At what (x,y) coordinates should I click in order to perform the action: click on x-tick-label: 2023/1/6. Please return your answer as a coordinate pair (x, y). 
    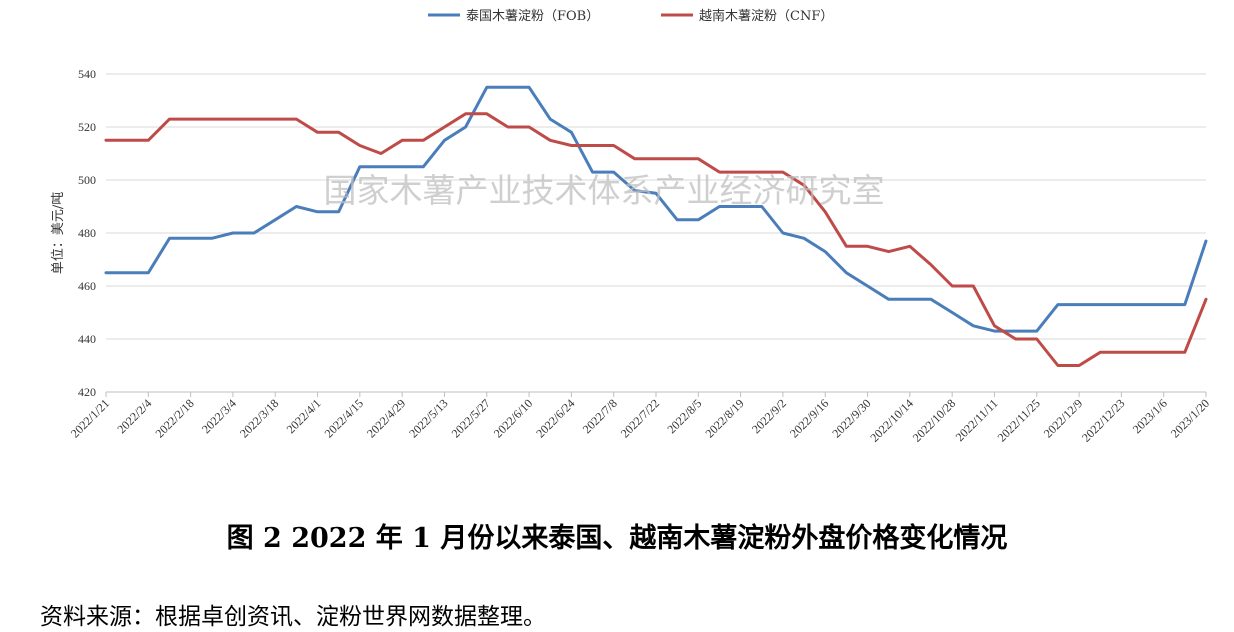
    Looking at the image, I should click on (1150, 416).